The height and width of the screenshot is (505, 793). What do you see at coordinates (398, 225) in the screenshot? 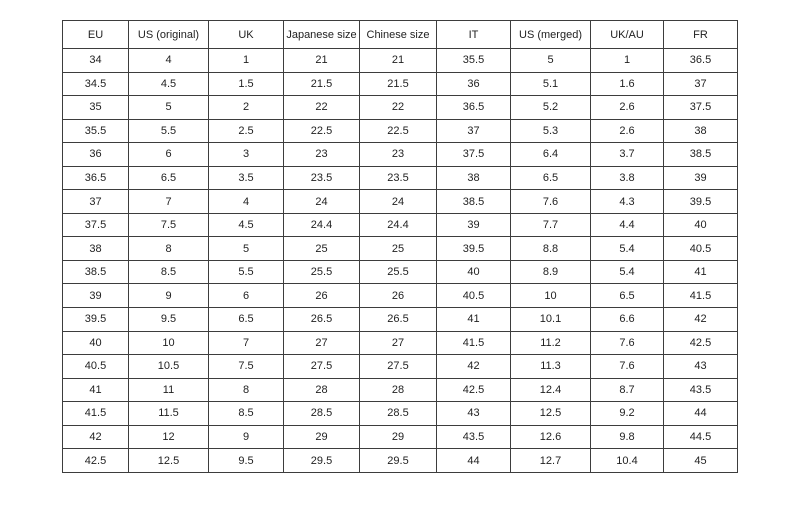
I see `table-cell: 24.4` at bounding box center [398, 225].